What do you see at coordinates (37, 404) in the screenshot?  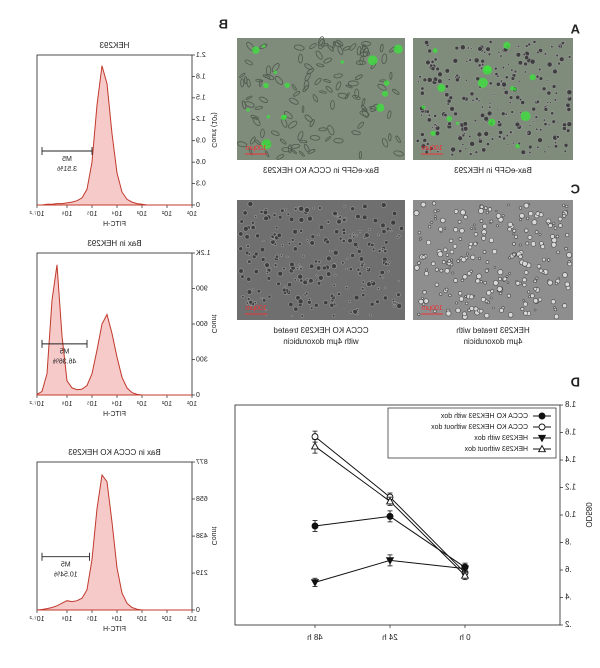 I see `x-tick-label: 10⁷·²` at bounding box center [37, 404].